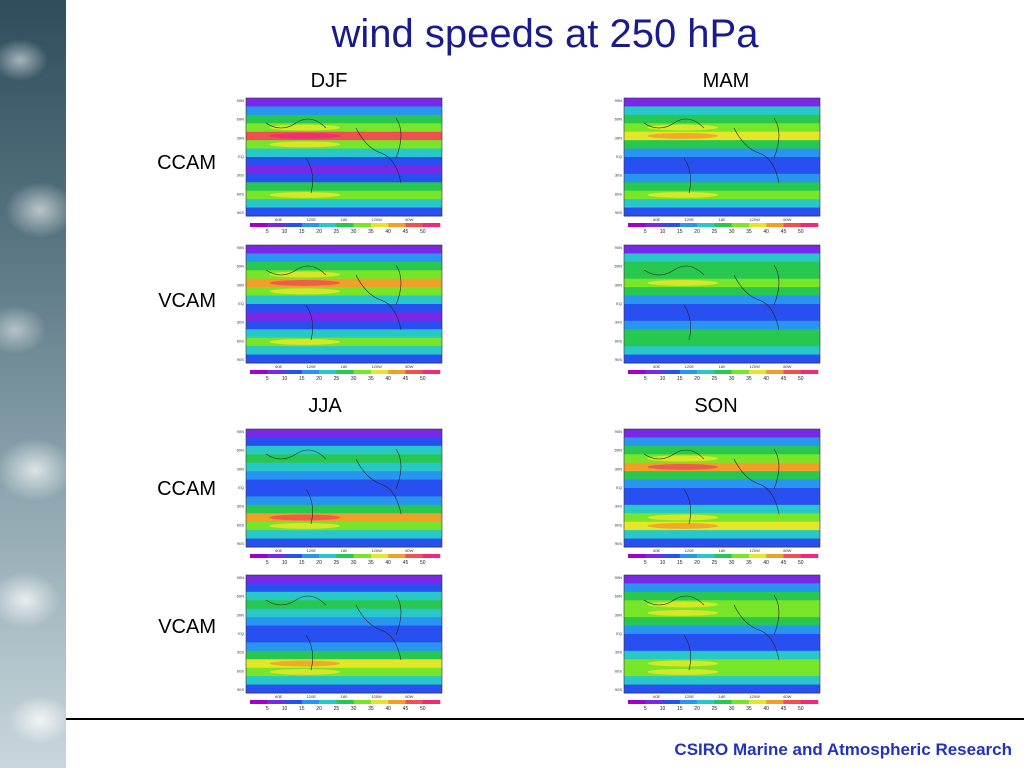 Image resolution: width=1024 pixels, height=768 pixels. What do you see at coordinates (787, 219) in the screenshot?
I see `map-lon-label: 60W` at bounding box center [787, 219].